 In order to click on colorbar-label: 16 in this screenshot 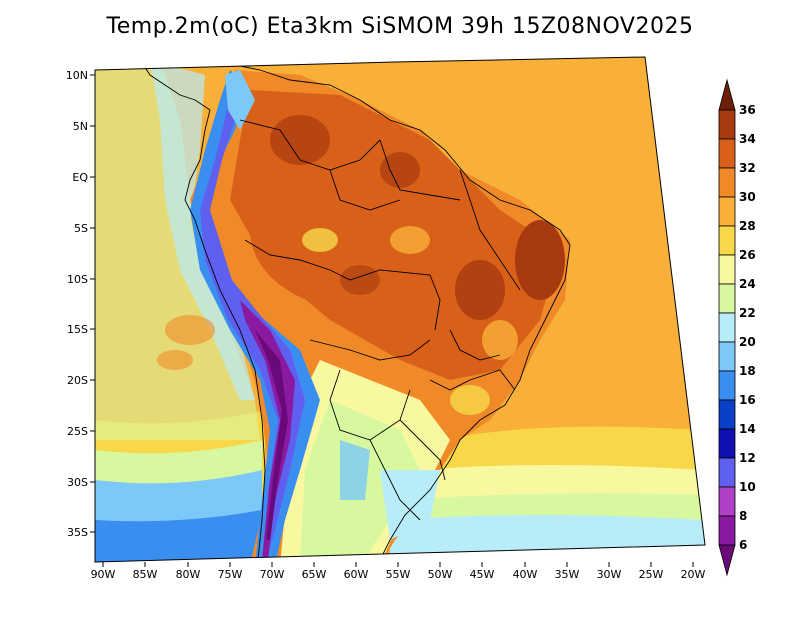, I will do `click(747, 400)`.